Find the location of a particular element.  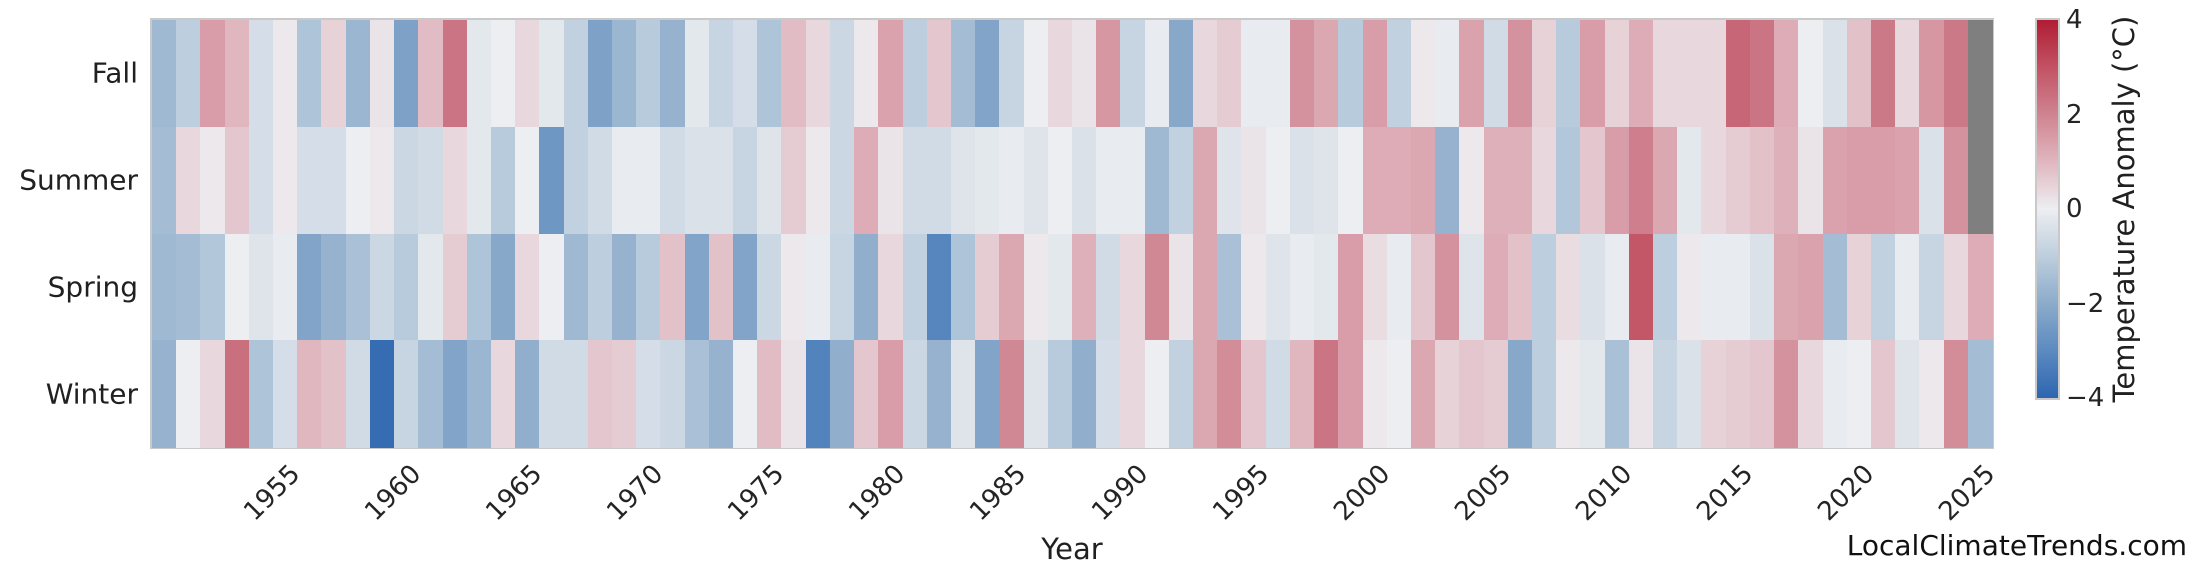

x-tick-label: 2005 is located at coordinates (1482, 493).